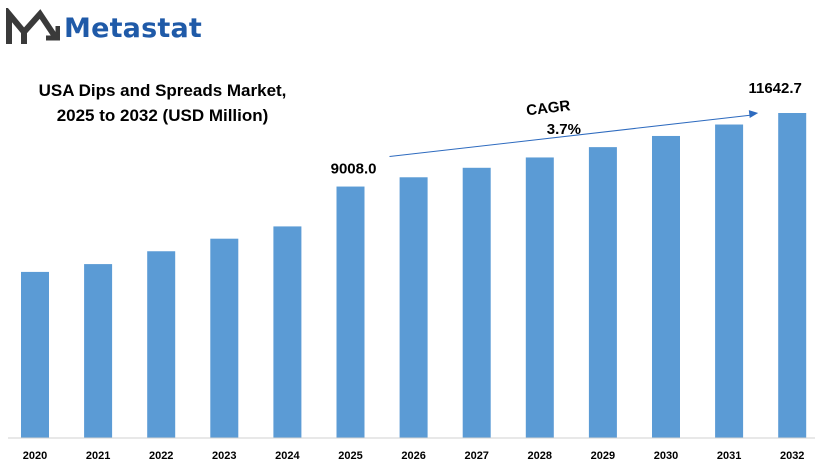  I want to click on x-tick-label-2031: 2031, so click(729, 456).